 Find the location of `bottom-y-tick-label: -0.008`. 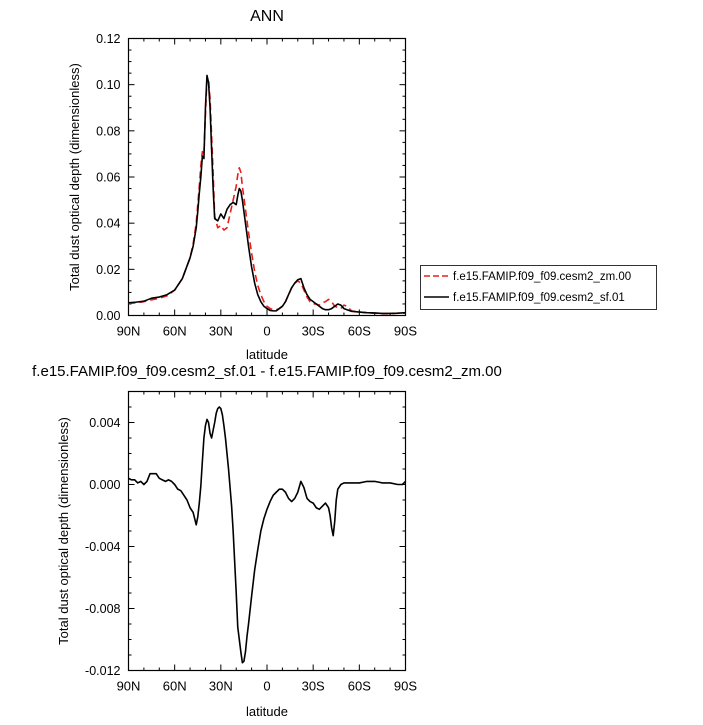

bottom-y-tick-label: -0.008 is located at coordinates (102, 609).